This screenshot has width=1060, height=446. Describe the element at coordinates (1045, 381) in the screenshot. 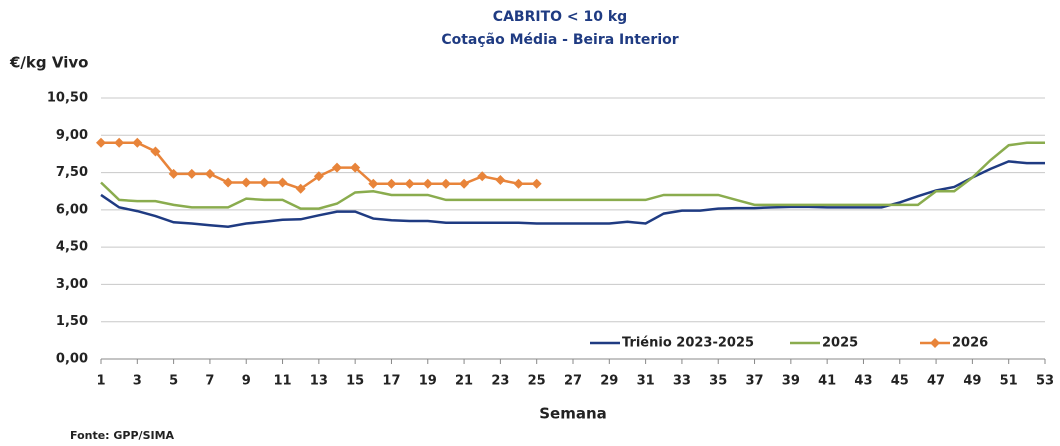

I see `x-tick-label: 53` at that location.